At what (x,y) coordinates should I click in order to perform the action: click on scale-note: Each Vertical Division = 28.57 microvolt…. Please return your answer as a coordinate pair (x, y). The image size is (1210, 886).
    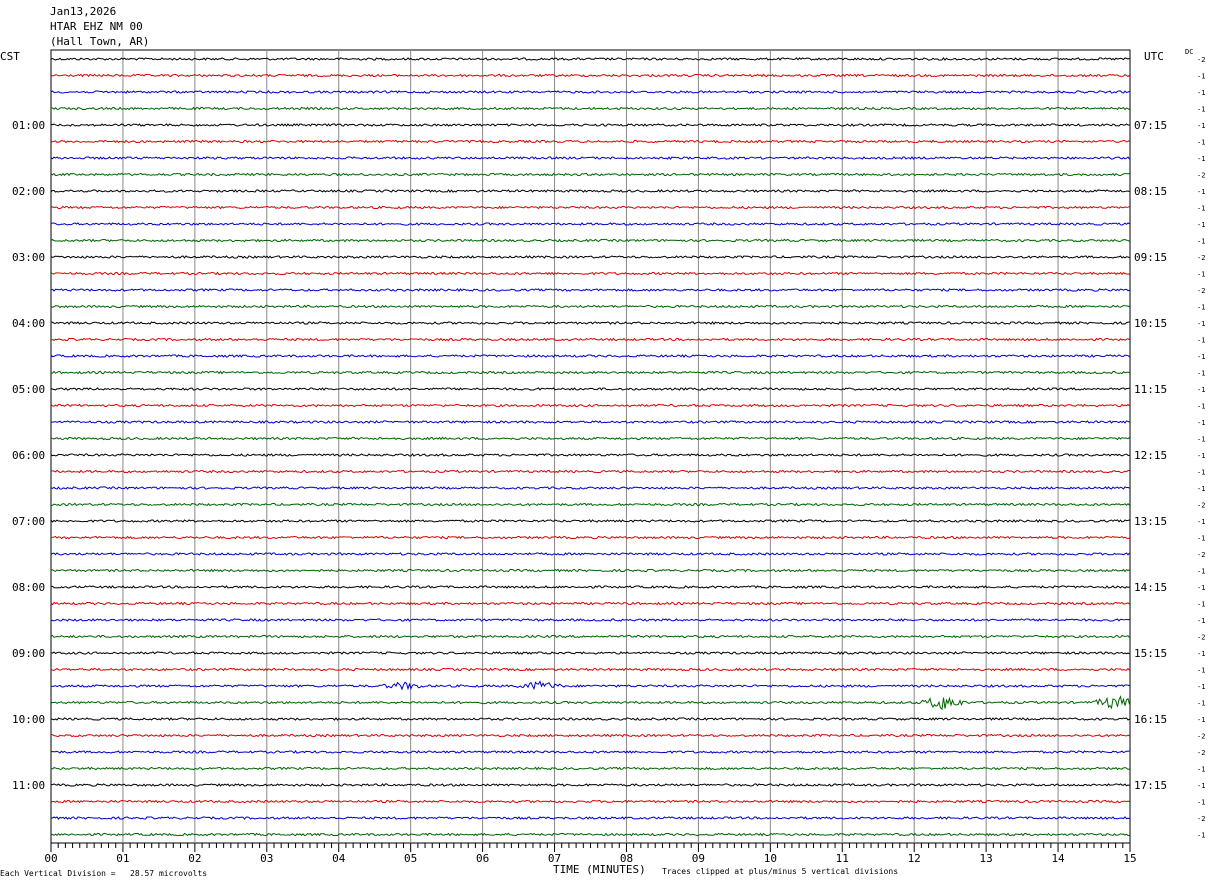
    Looking at the image, I should click on (104, 873).